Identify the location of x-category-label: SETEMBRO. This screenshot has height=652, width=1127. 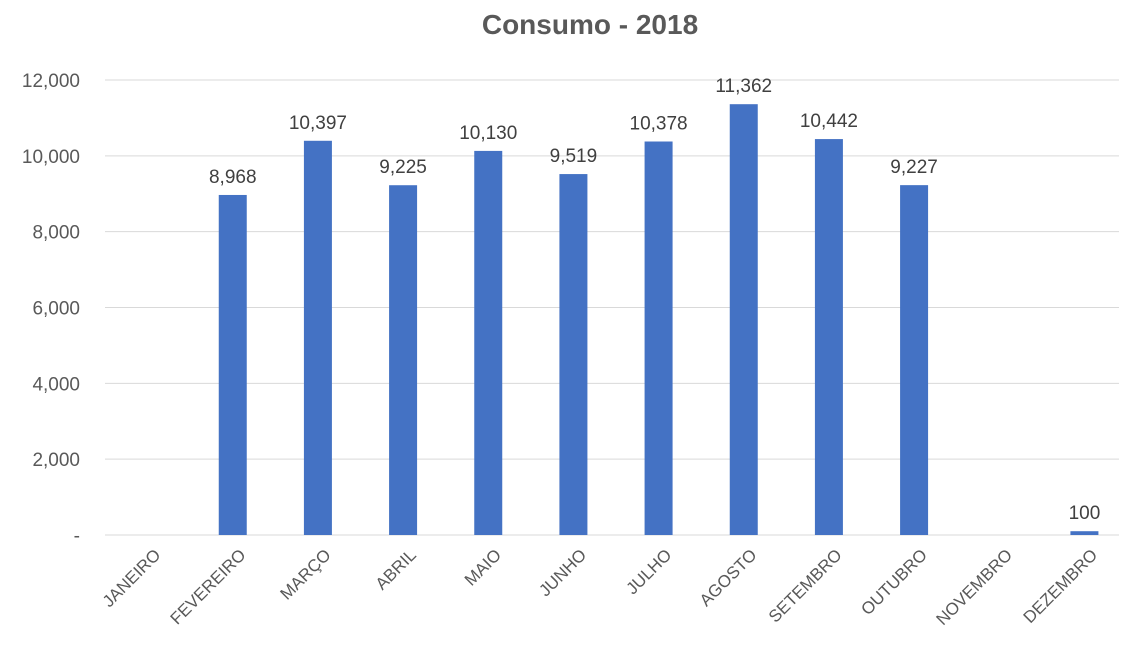
(805, 585).